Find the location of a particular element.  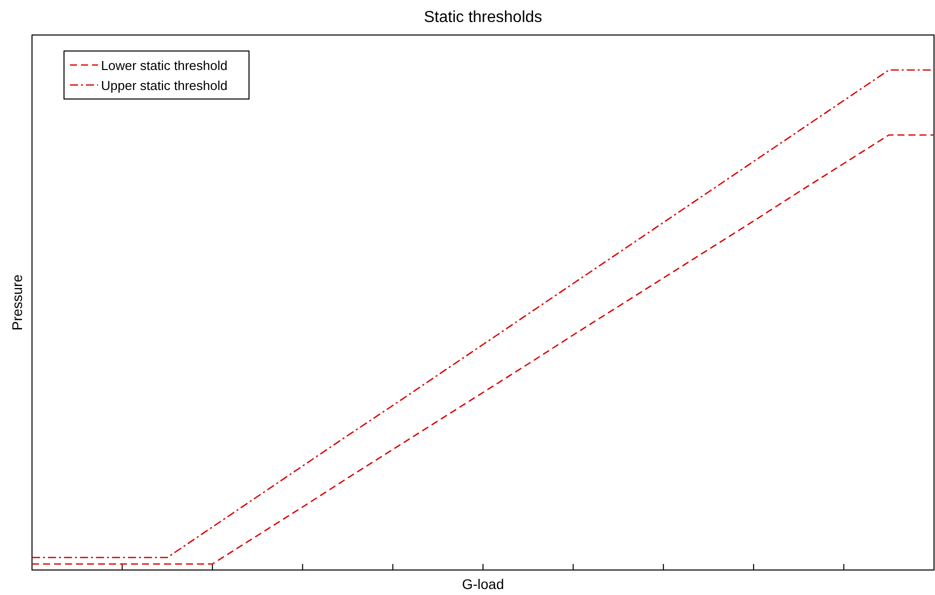

legend-label: Lower static threshold is located at coordinates (164, 65).